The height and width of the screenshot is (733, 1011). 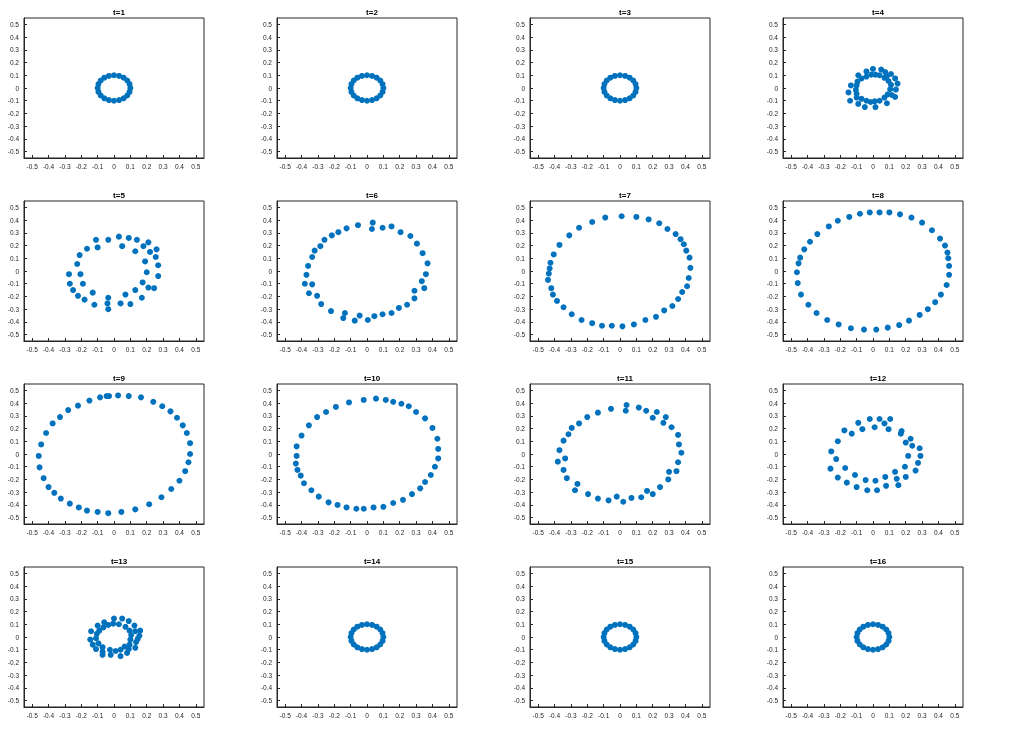 I want to click on chart-title: t=7, so click(x=625, y=195).